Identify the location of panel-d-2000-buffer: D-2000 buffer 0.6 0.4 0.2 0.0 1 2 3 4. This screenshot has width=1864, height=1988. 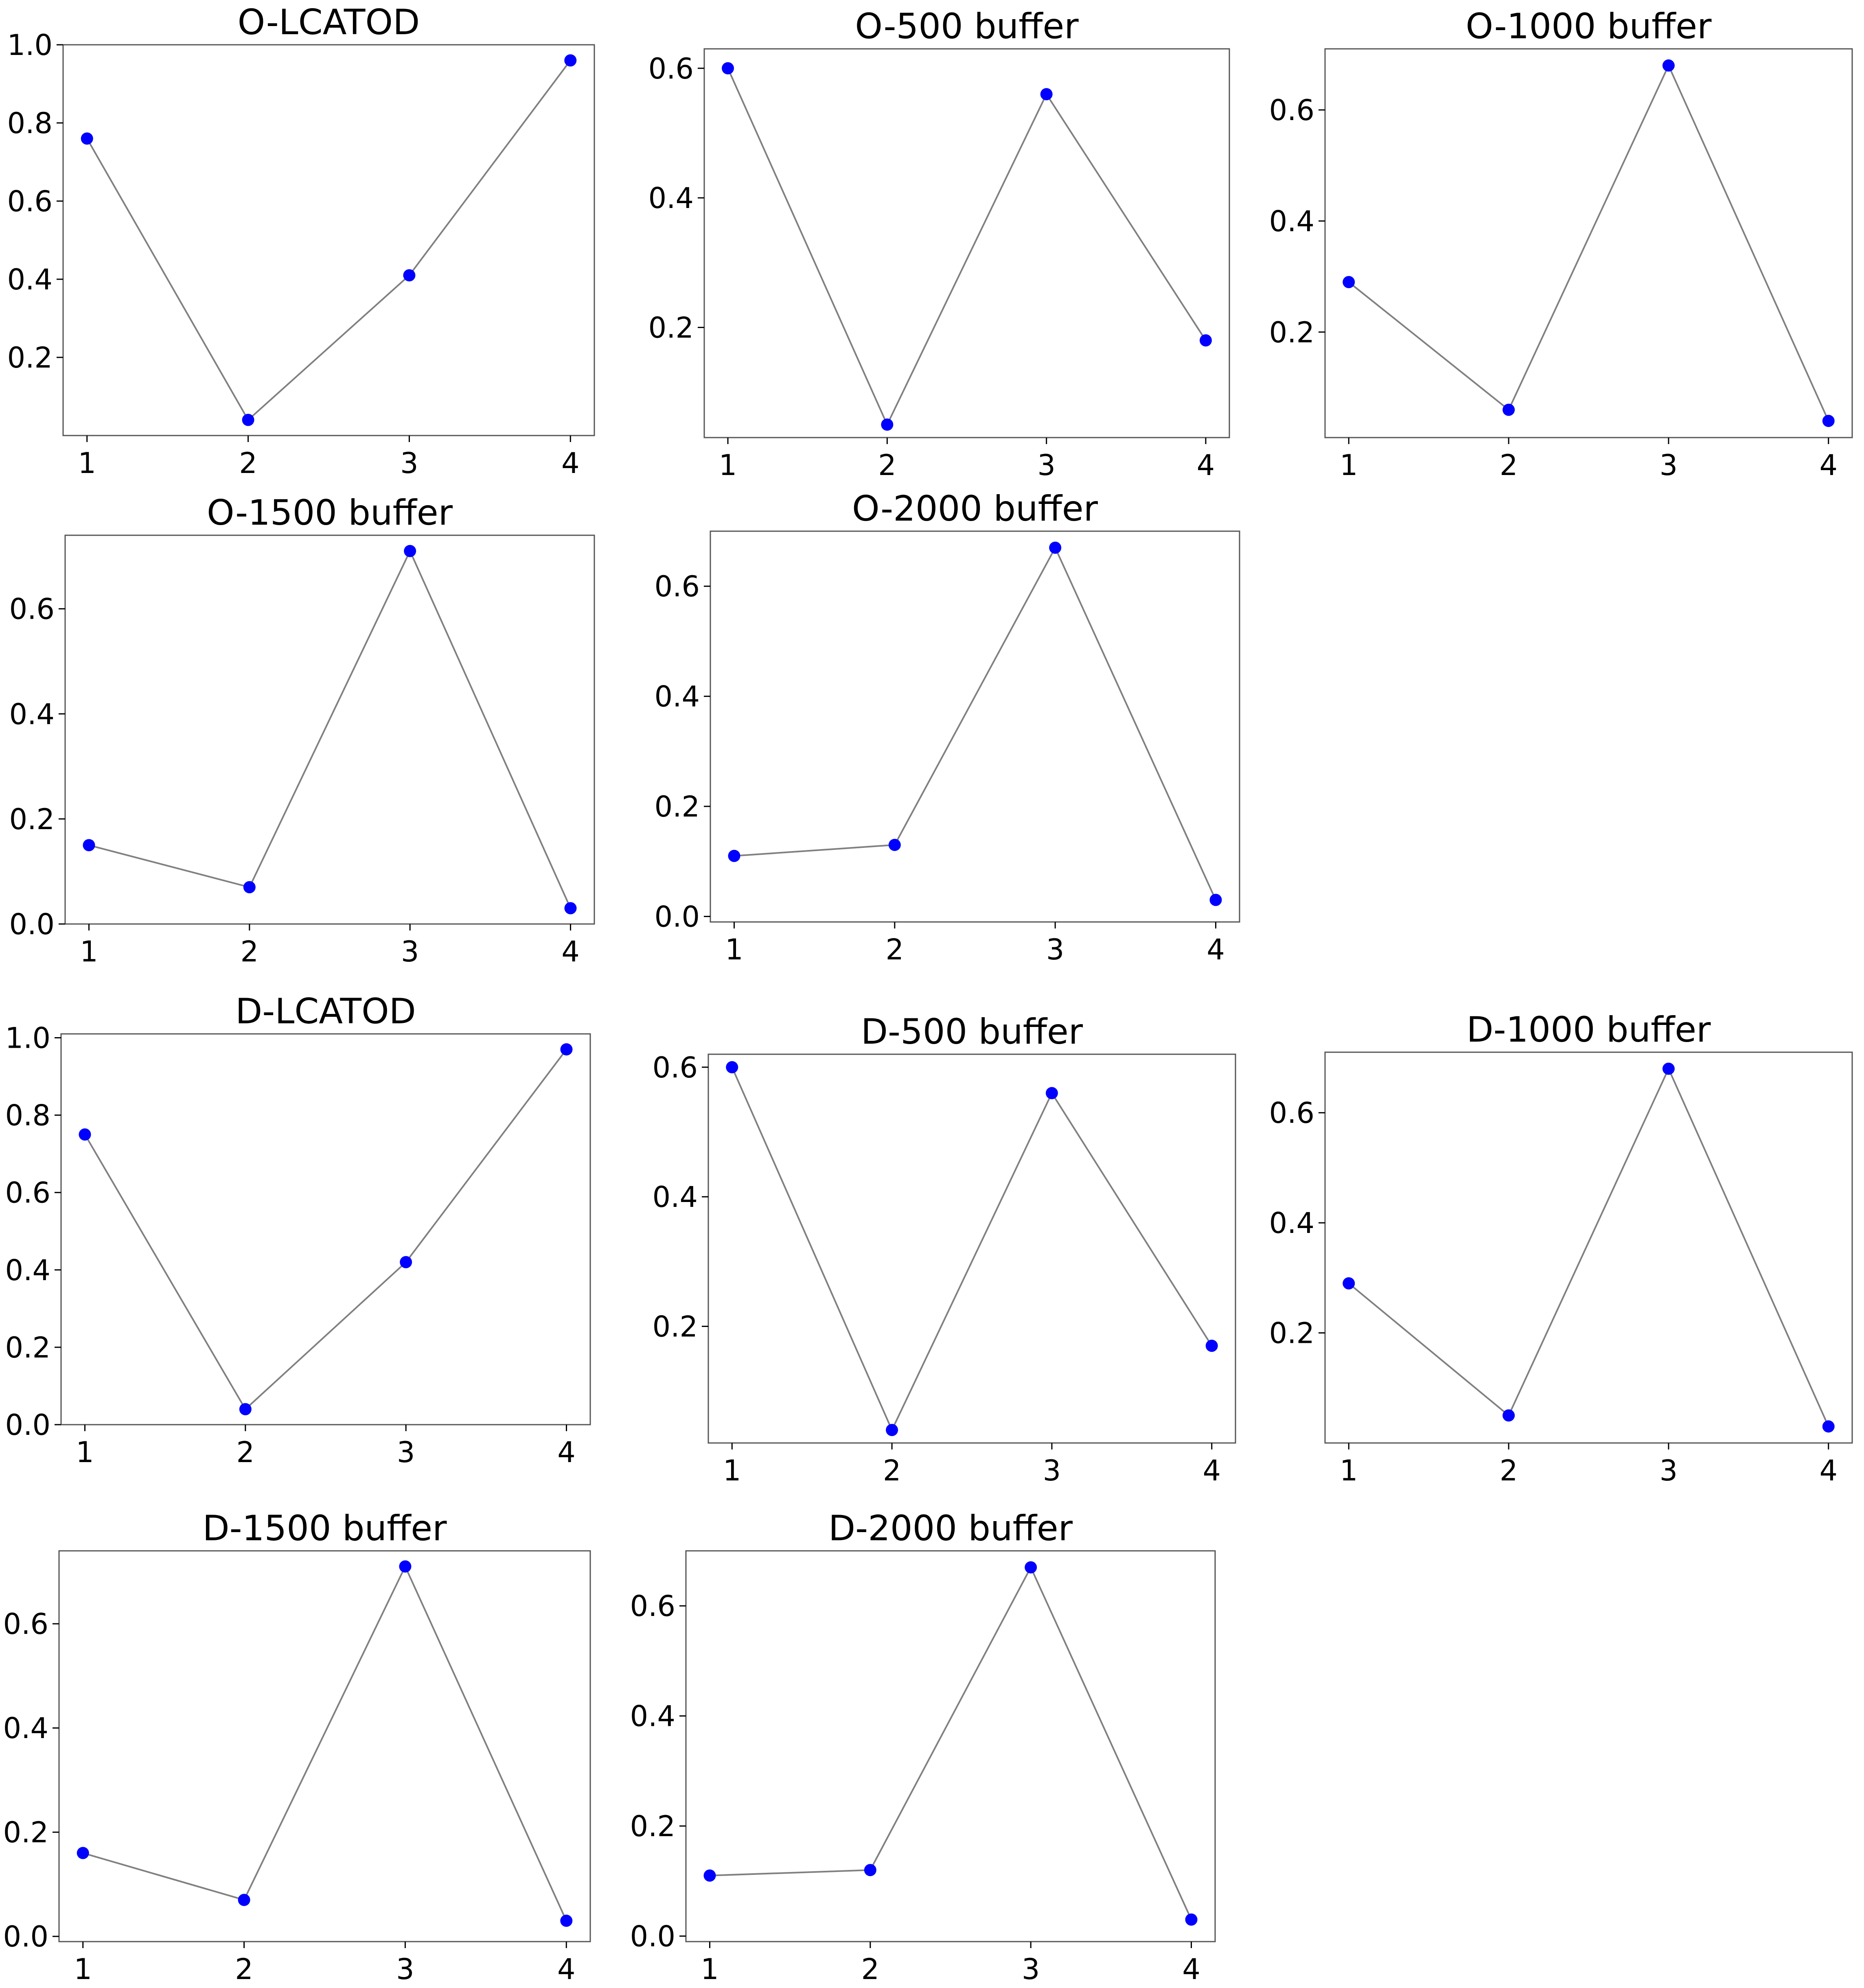
(924, 1747).